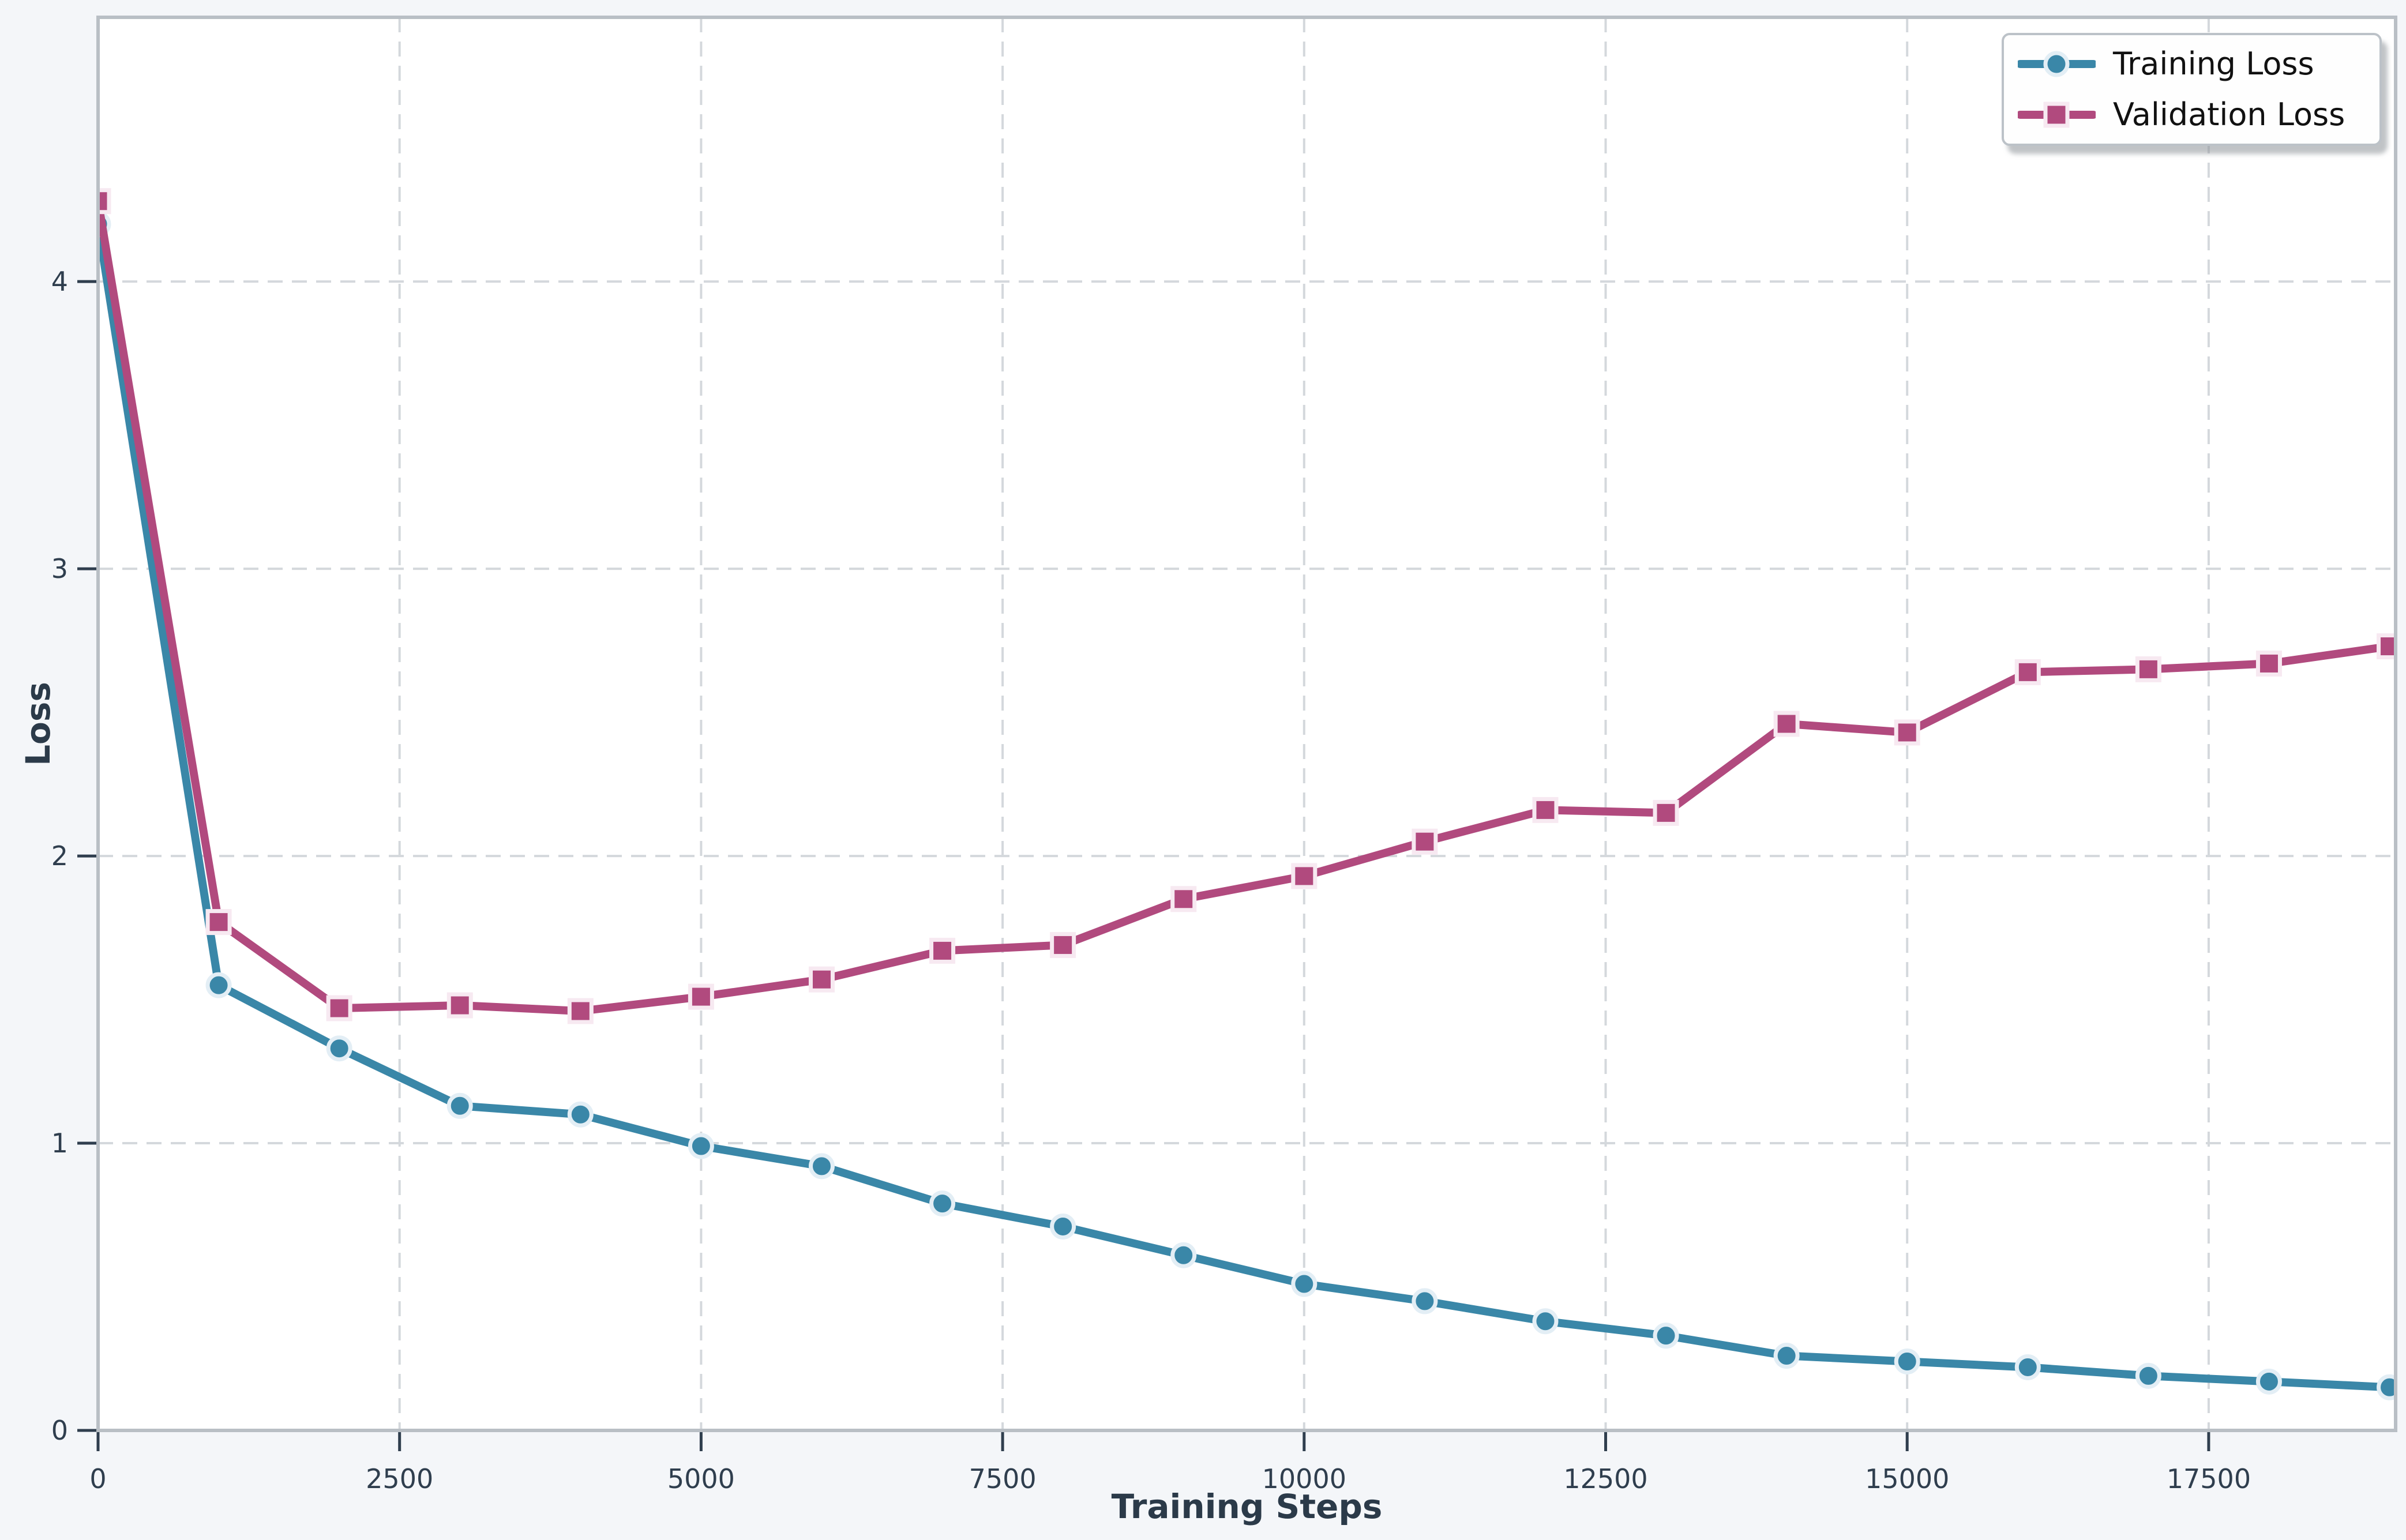 The image size is (2406, 1540). What do you see at coordinates (59, 1430) in the screenshot?
I see `y-tick-label: 0` at bounding box center [59, 1430].